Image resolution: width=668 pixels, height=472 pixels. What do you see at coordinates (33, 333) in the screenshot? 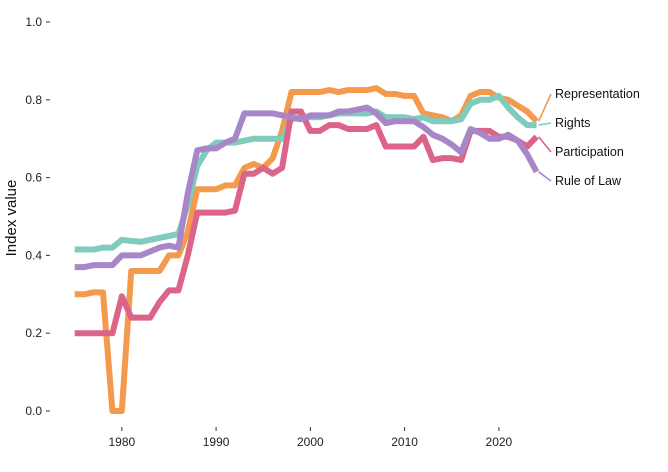
I see `y-tick-label: 0.2` at bounding box center [33, 333].